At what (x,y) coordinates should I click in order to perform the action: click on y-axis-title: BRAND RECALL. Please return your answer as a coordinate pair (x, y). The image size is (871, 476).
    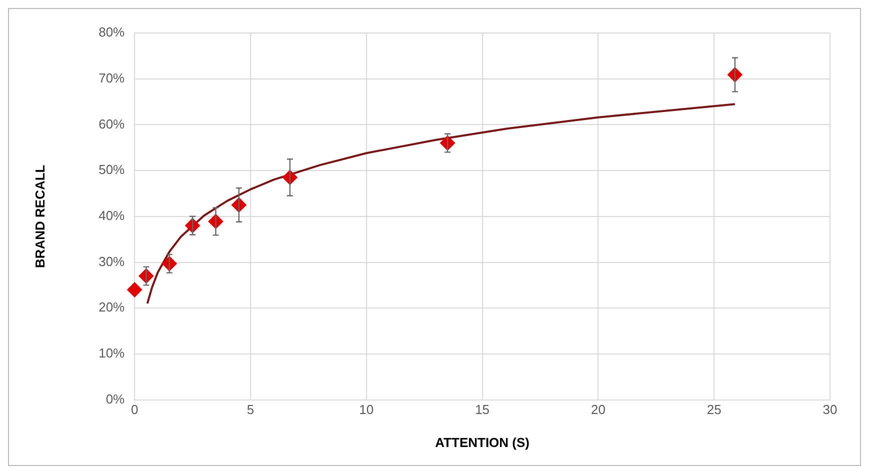
    Looking at the image, I should click on (40, 216).